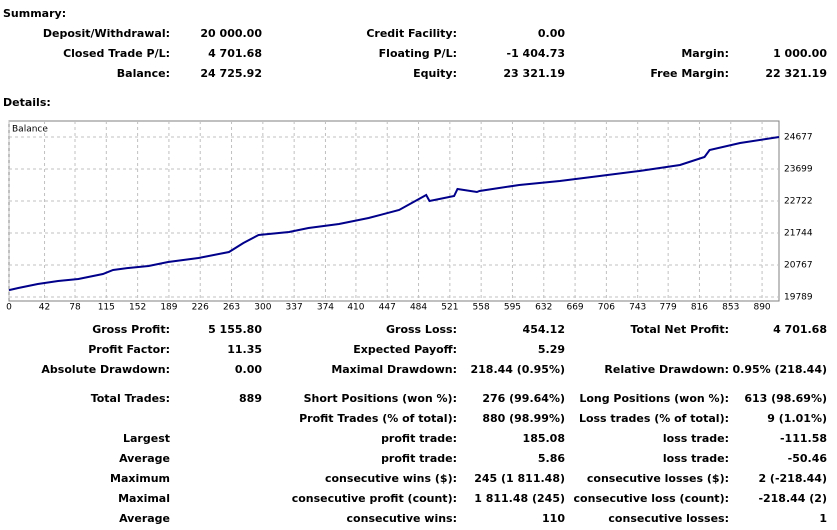  Describe the element at coordinates (405, 349) in the screenshot. I see `label: Expected Payoff:` at that location.